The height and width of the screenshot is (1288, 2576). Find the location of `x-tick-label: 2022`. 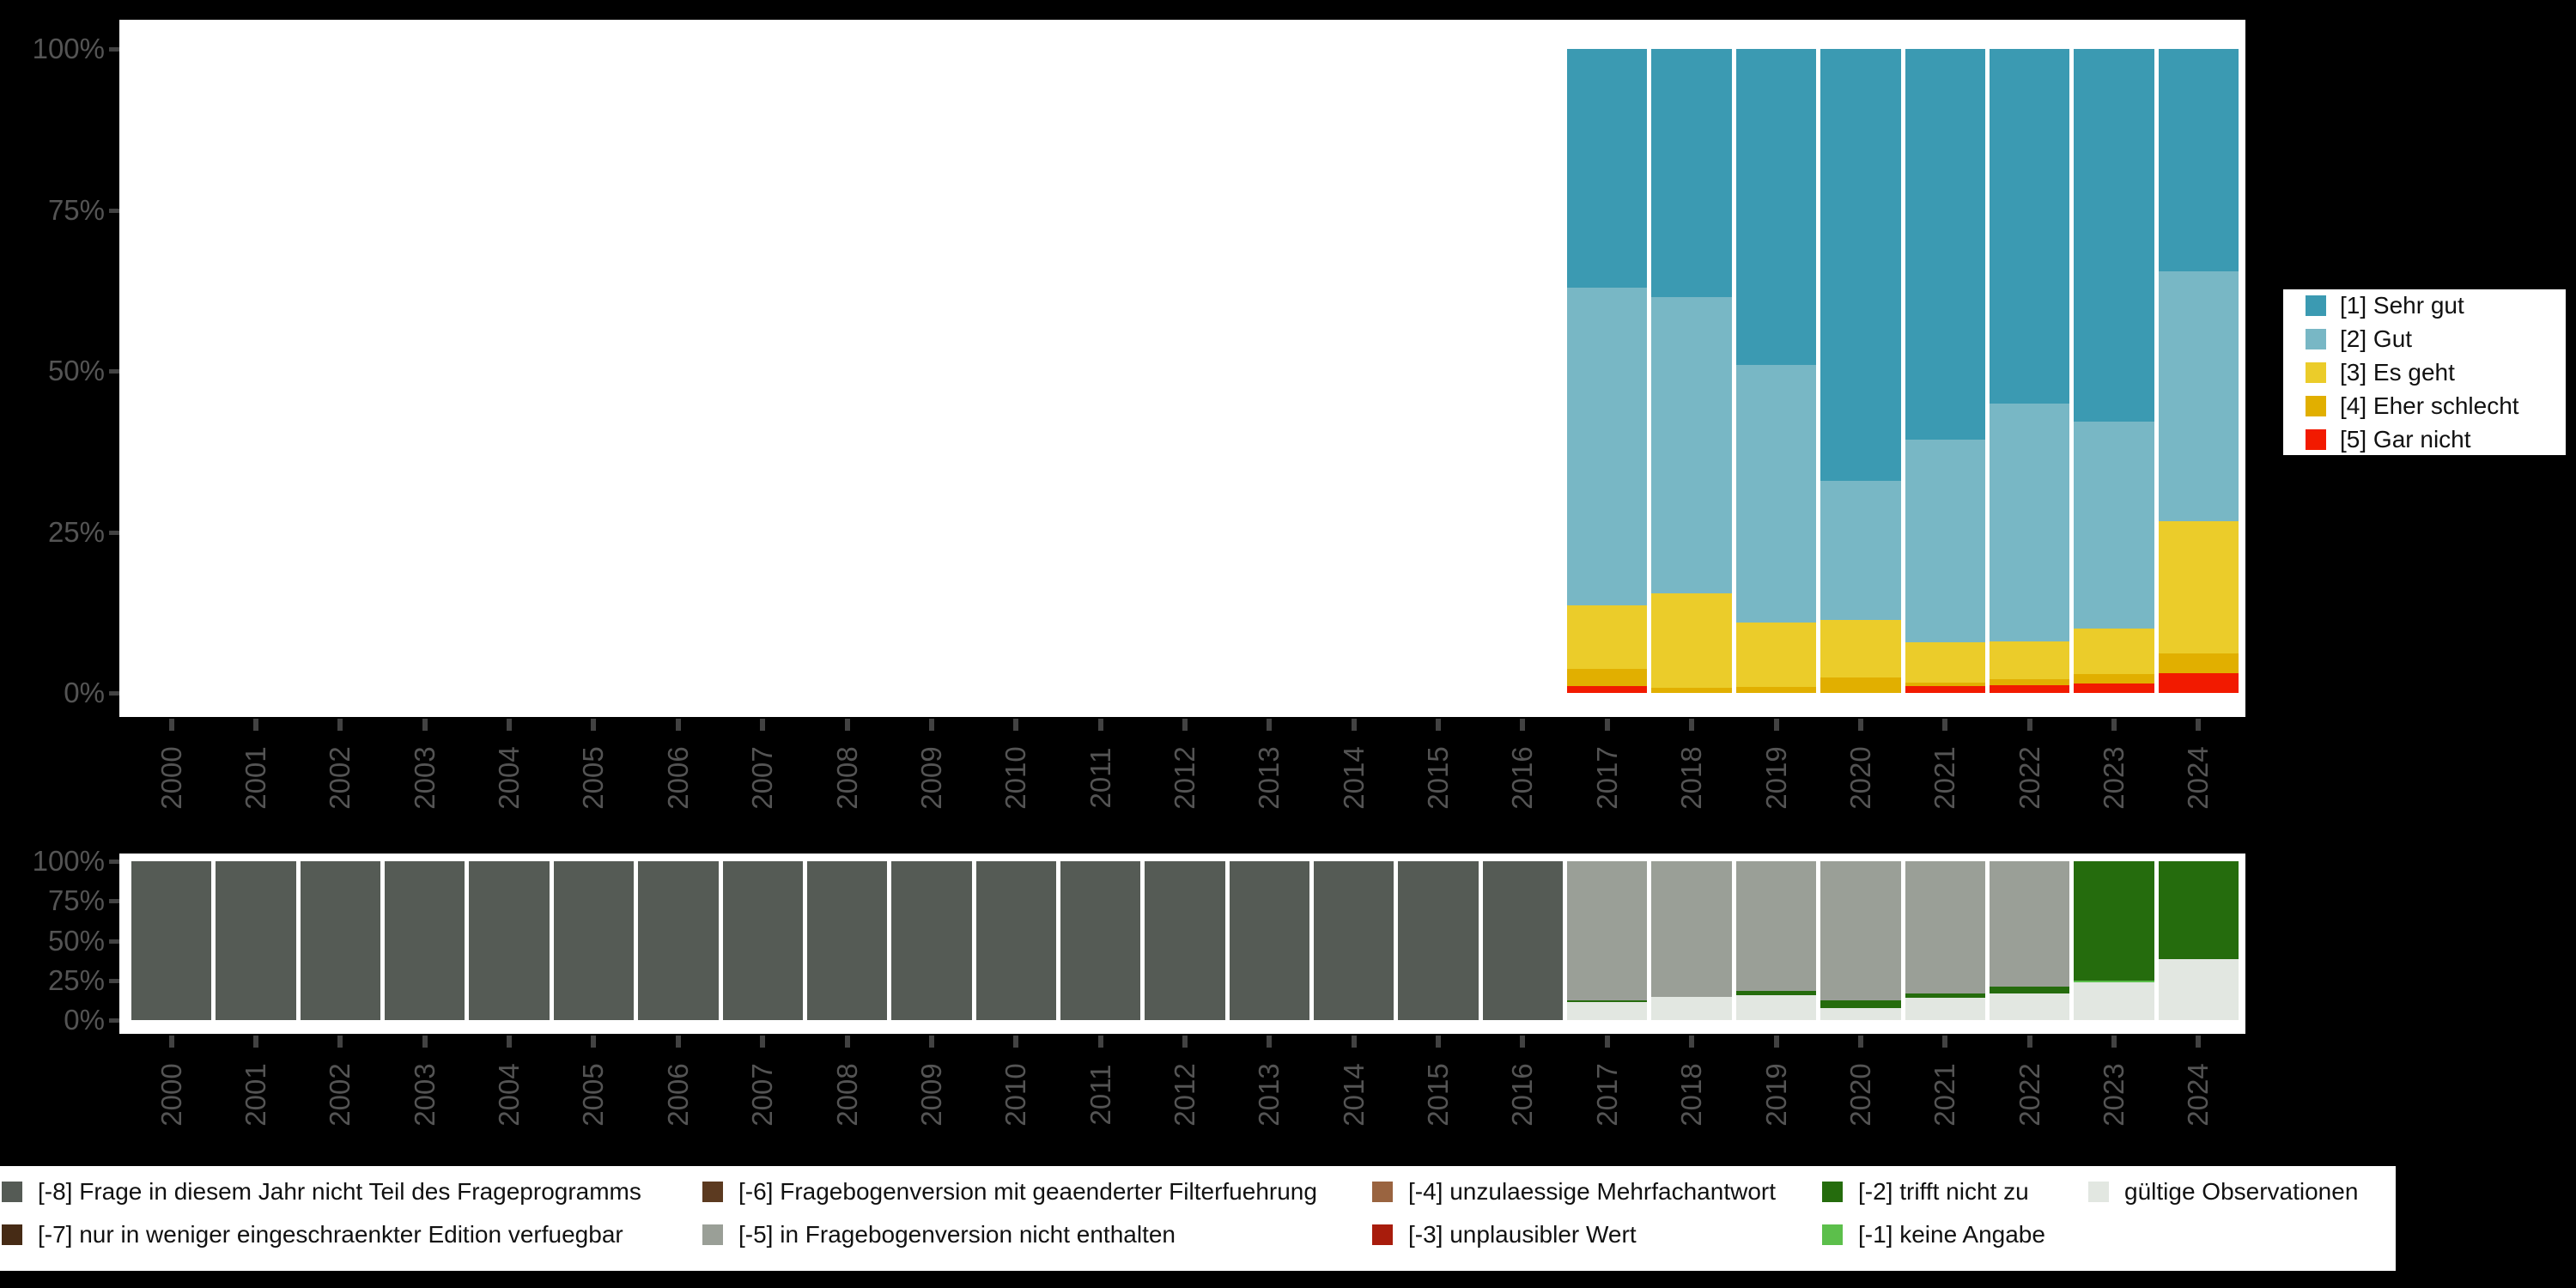

x-tick-label: 2022 is located at coordinates (2029, 778).